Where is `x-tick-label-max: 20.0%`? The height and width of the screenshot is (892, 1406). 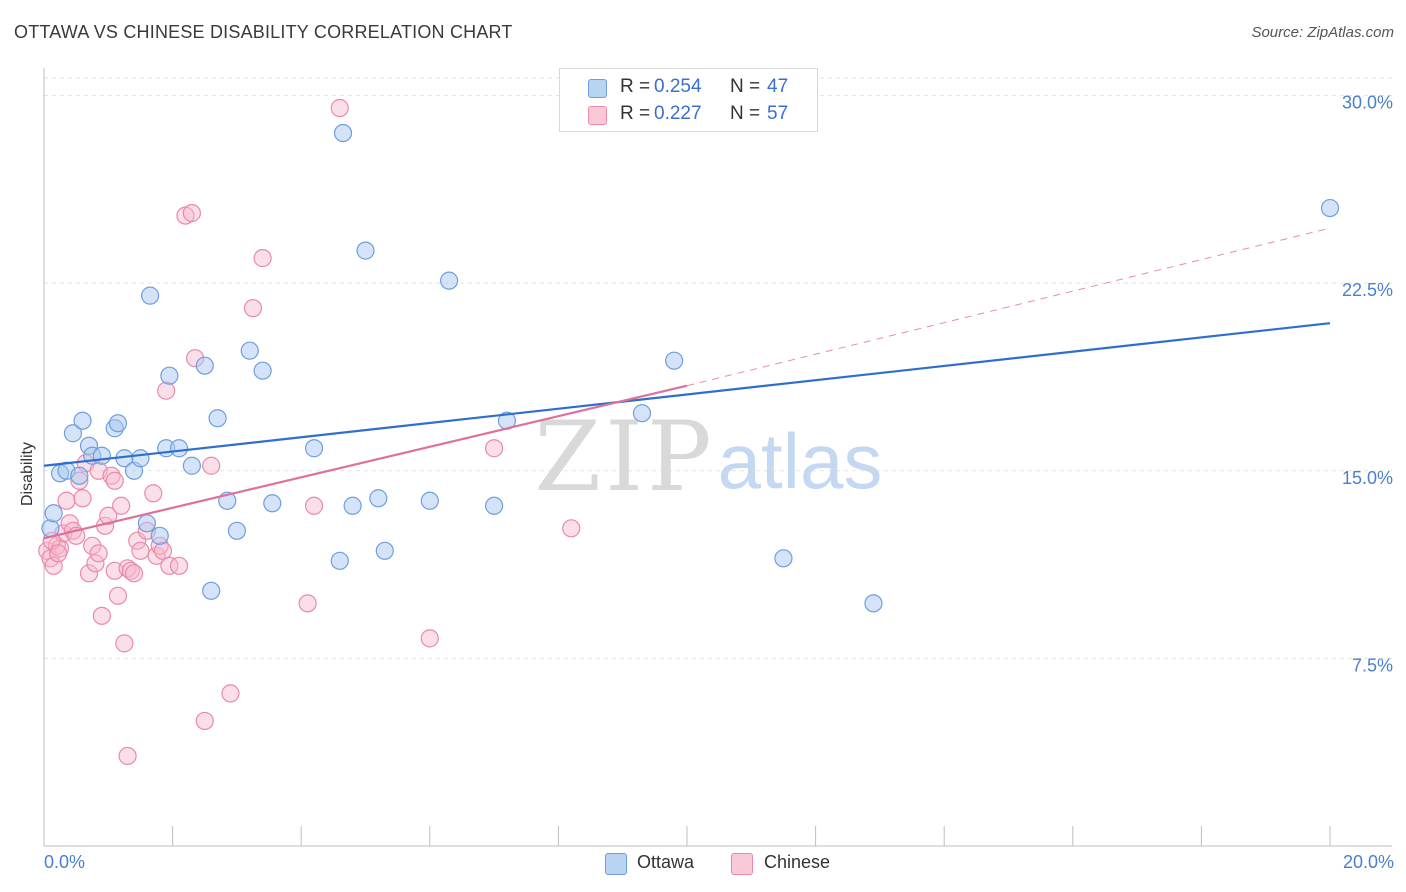
x-tick-label-max: 20.0% is located at coordinates (1368, 862).